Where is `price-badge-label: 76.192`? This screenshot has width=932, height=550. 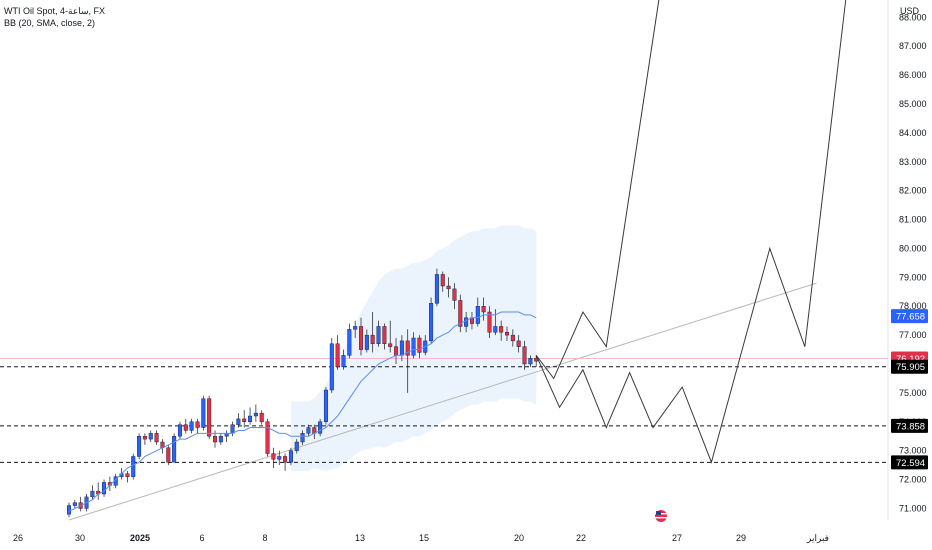 price-badge-label: 76.192 is located at coordinates (910, 359).